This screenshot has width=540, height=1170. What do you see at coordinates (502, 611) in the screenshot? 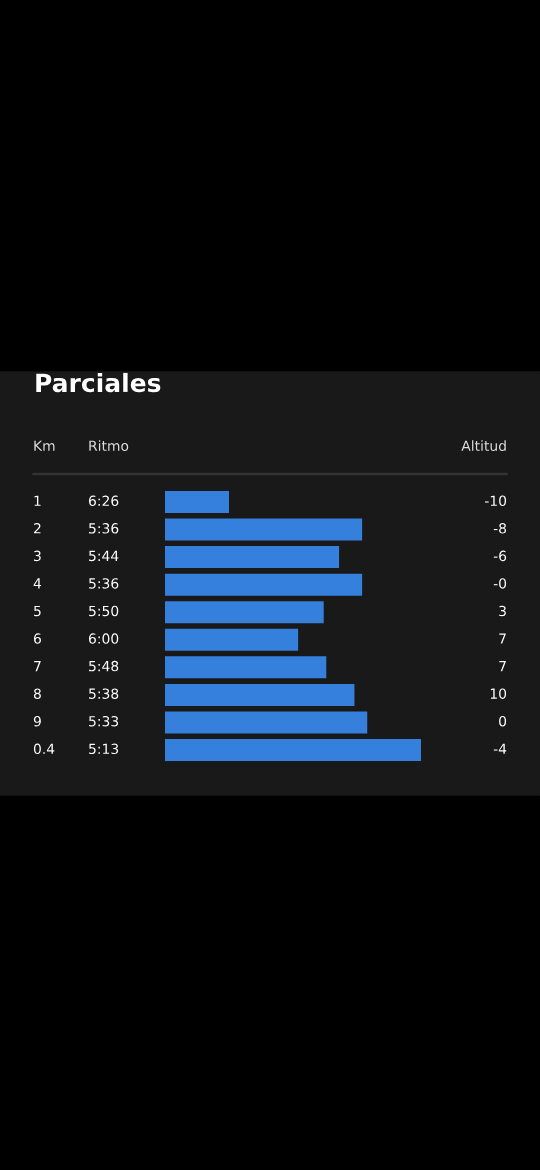
I see `text: 3` at bounding box center [502, 611].